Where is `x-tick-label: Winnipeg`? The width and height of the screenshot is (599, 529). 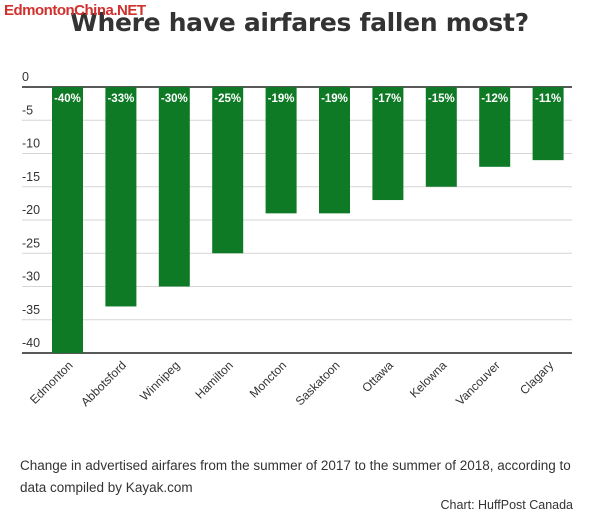 x-tick-label: Winnipeg is located at coordinates (159, 380).